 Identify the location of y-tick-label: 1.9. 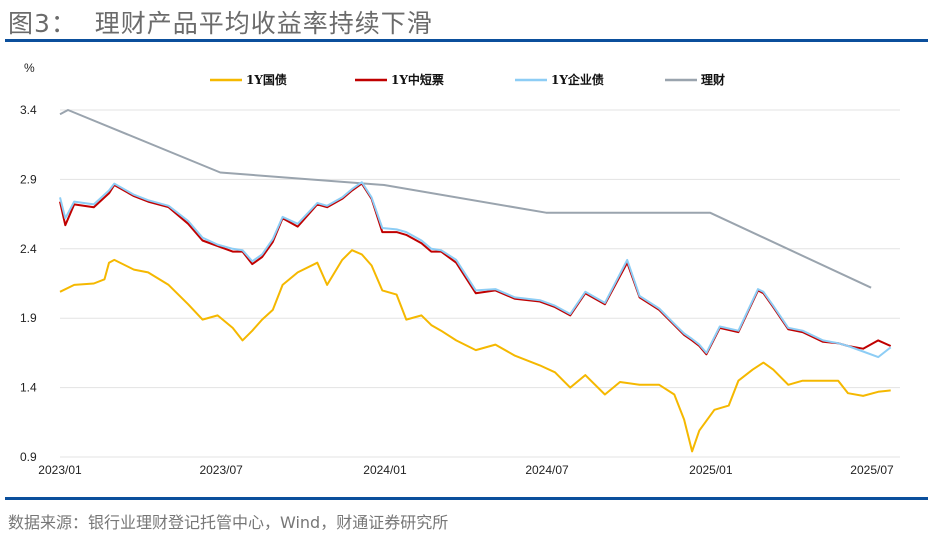
(28, 318).